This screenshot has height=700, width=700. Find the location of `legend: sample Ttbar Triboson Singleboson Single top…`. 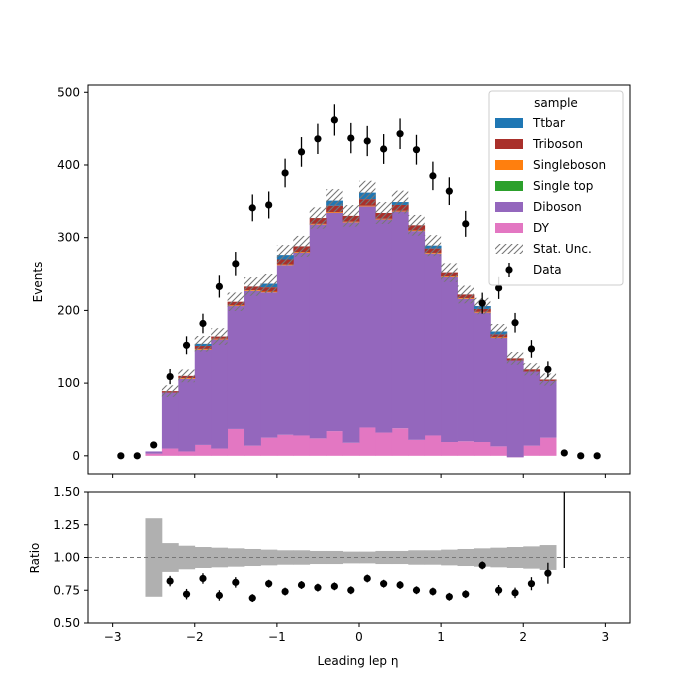

legend: sample Ttbar Triboson Singleboson Single top… is located at coordinates (556, 188).